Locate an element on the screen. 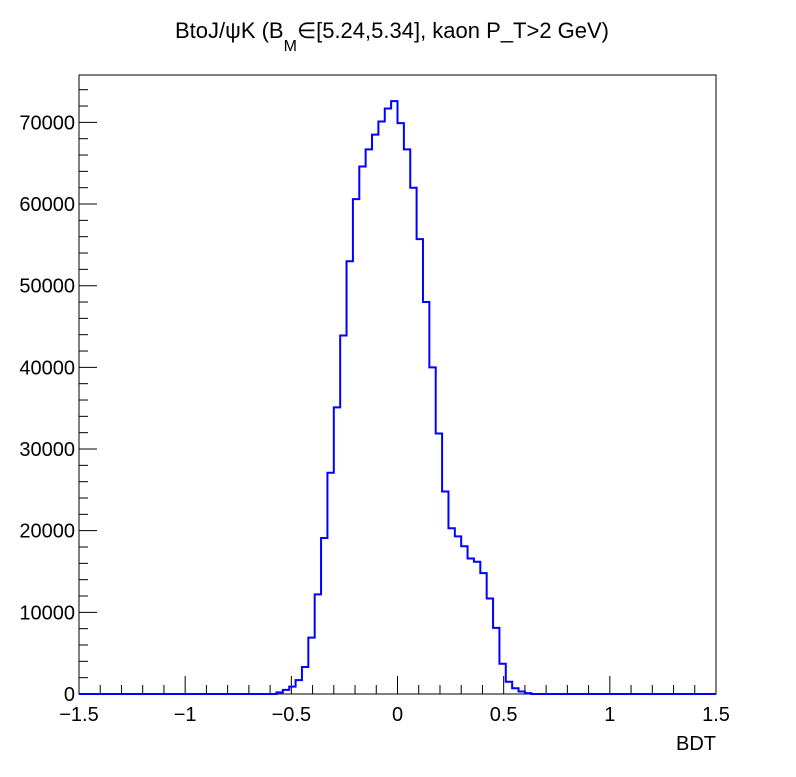  y-tick-label: 30000 is located at coordinates (47, 450).